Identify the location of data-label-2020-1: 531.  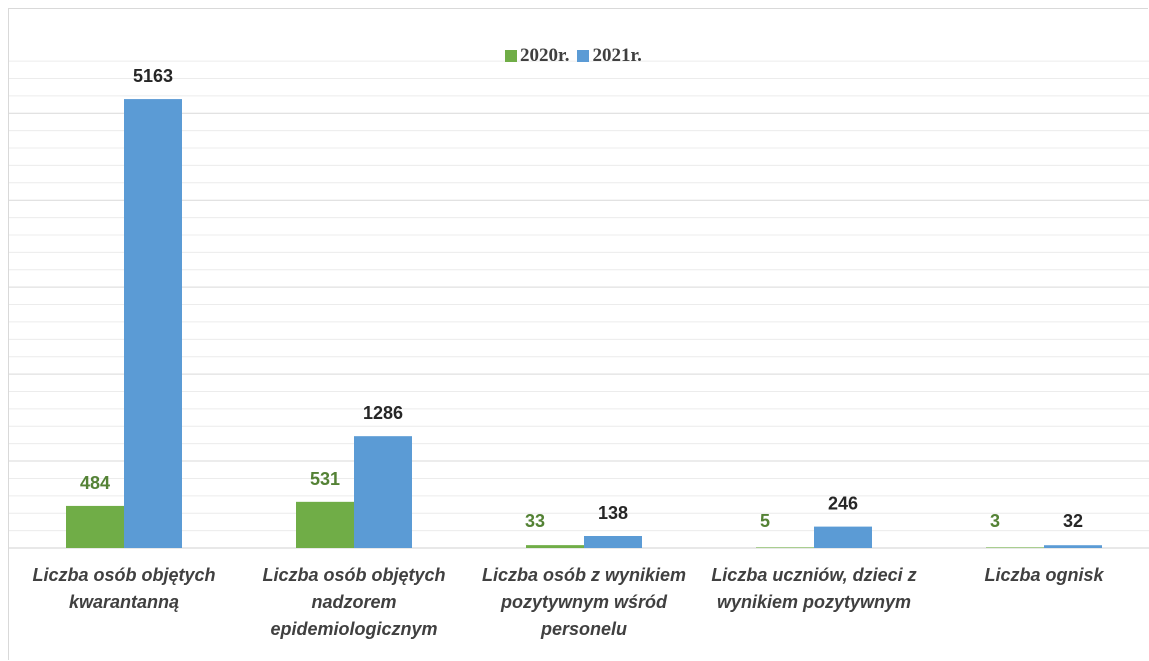
(325, 479).